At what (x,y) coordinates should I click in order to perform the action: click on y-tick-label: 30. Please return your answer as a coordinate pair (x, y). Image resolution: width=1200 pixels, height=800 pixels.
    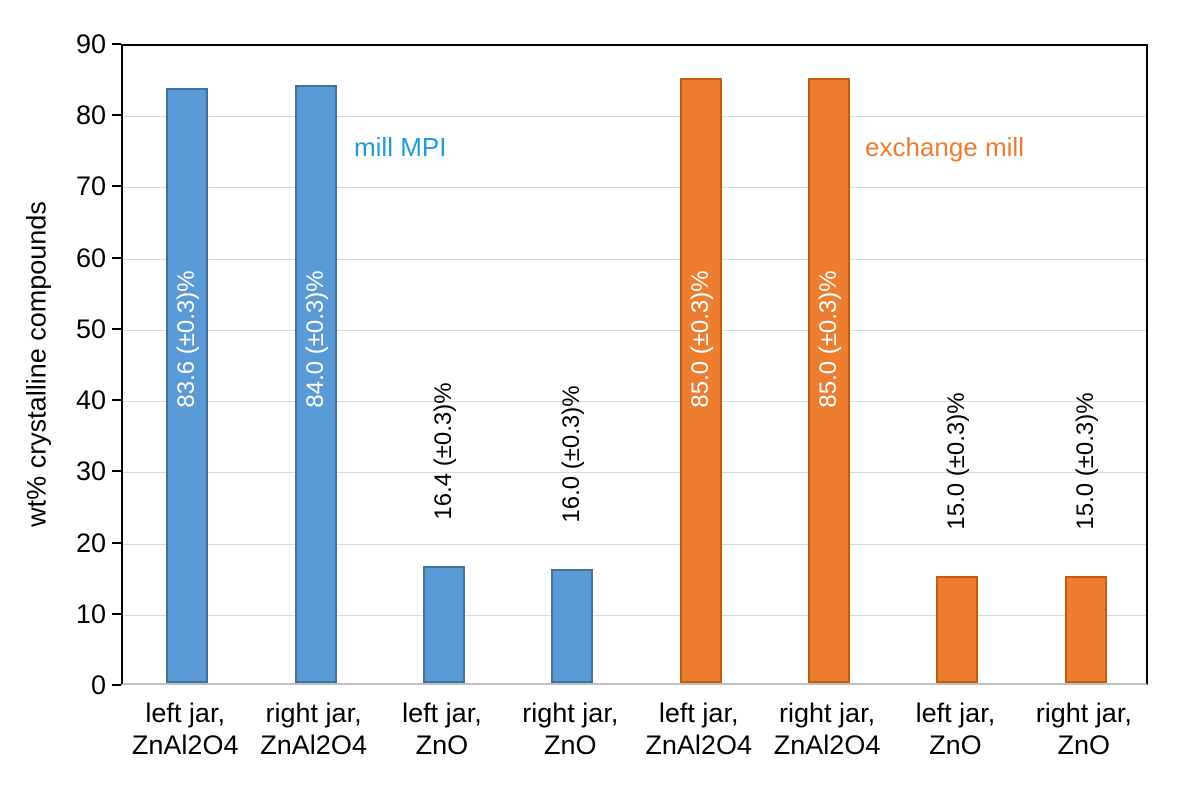
    Looking at the image, I should click on (90, 471).